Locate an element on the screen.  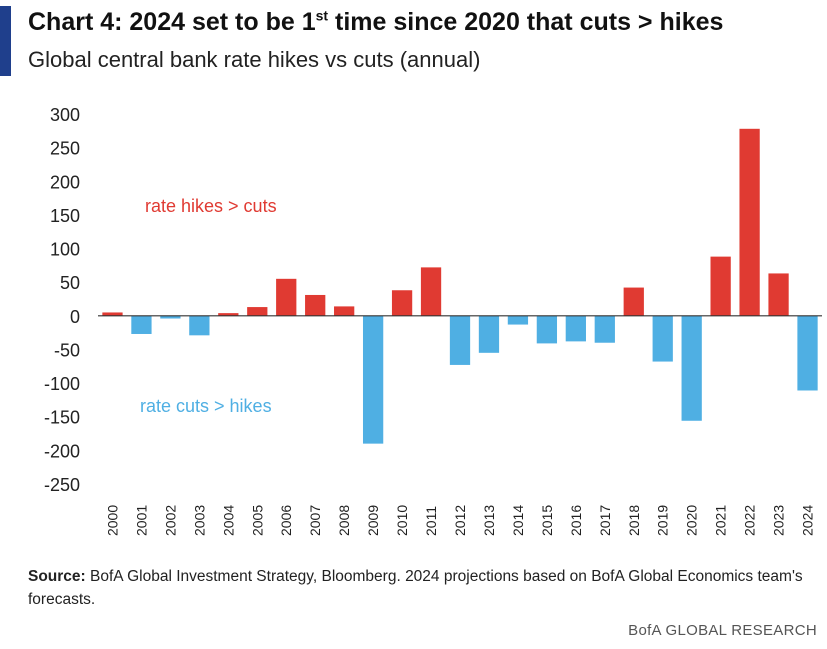
brand-footer: BofA GLOBAL RESEARCH is located at coordinates (722, 630).